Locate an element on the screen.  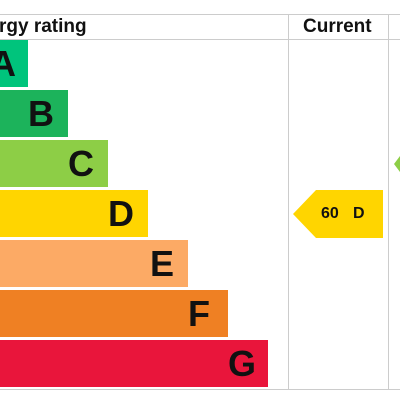
top-border is located at coordinates (200, 14).